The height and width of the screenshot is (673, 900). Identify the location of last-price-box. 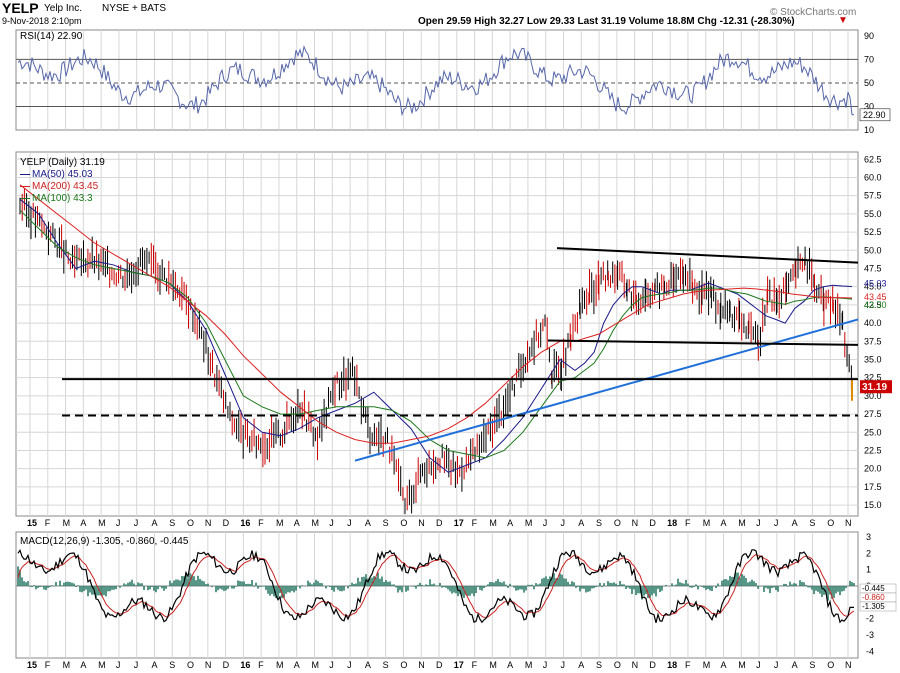
(876, 387).